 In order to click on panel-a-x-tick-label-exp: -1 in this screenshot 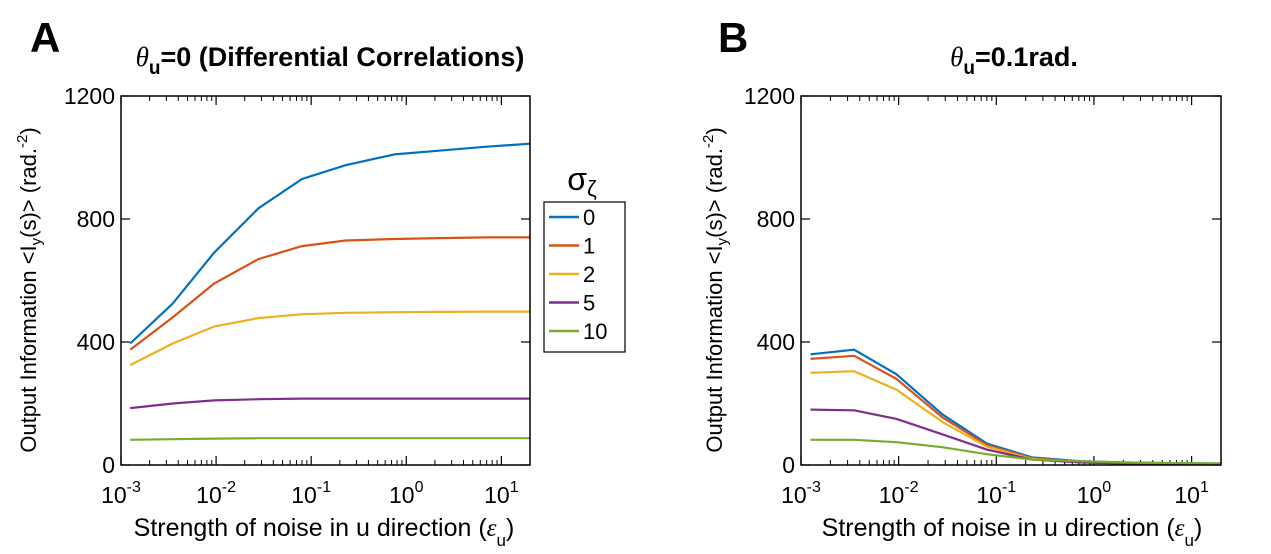, I will do `click(324, 487)`.